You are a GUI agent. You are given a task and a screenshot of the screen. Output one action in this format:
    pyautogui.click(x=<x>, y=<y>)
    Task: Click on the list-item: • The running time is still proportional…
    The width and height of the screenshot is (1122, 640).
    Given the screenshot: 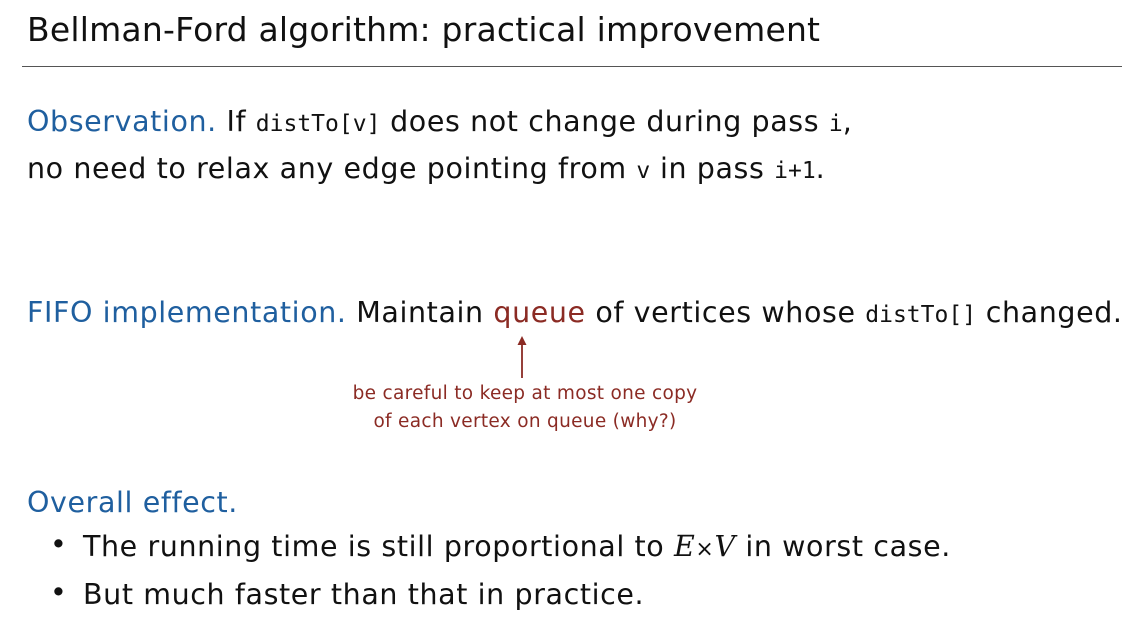 What is the action you would take?
    pyautogui.click(x=500, y=553)
    